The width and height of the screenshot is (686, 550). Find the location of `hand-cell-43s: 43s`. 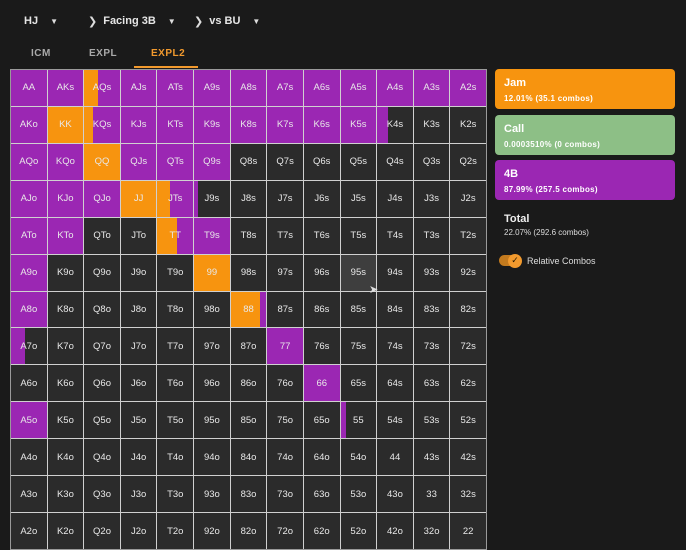

hand-cell-43s: 43s is located at coordinates (431, 457).